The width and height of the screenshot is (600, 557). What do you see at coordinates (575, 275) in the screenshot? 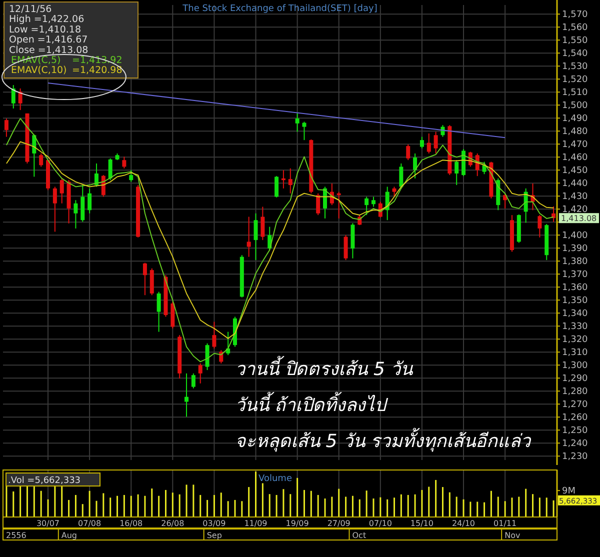
I see `y-tick-label: 1,370` at bounding box center [575, 275].